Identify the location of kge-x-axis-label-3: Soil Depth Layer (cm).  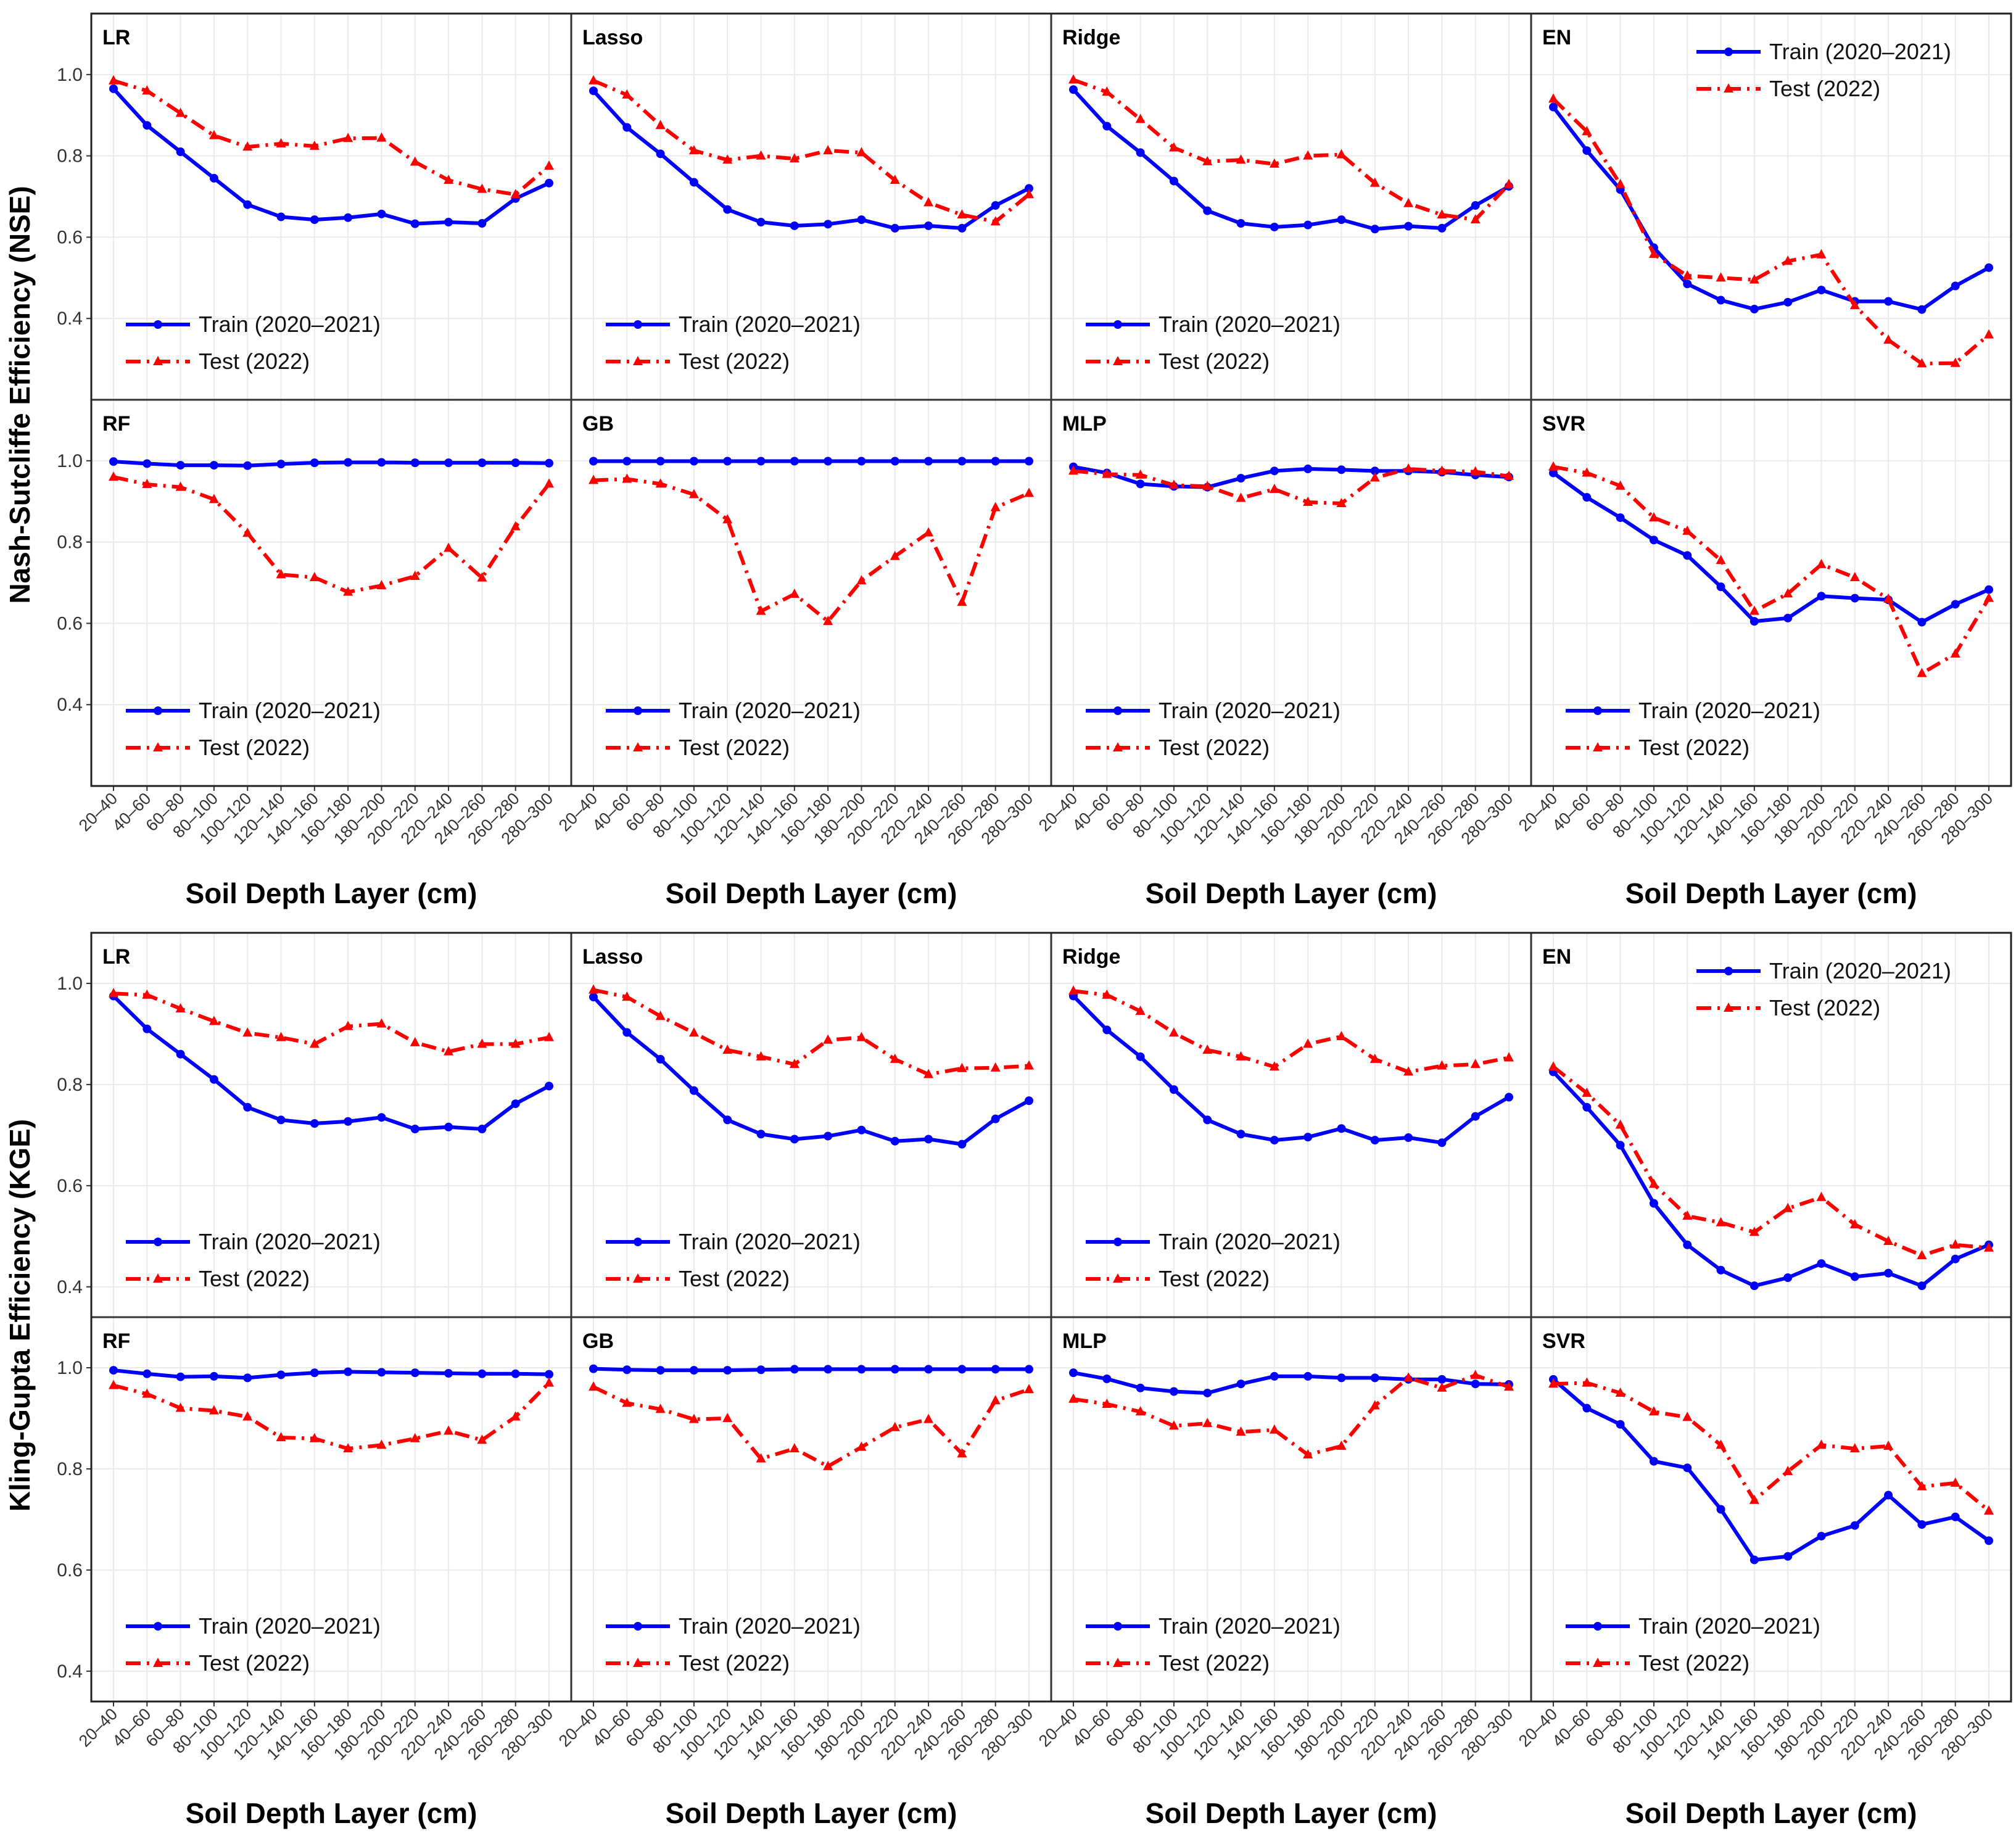
(1291, 1813).